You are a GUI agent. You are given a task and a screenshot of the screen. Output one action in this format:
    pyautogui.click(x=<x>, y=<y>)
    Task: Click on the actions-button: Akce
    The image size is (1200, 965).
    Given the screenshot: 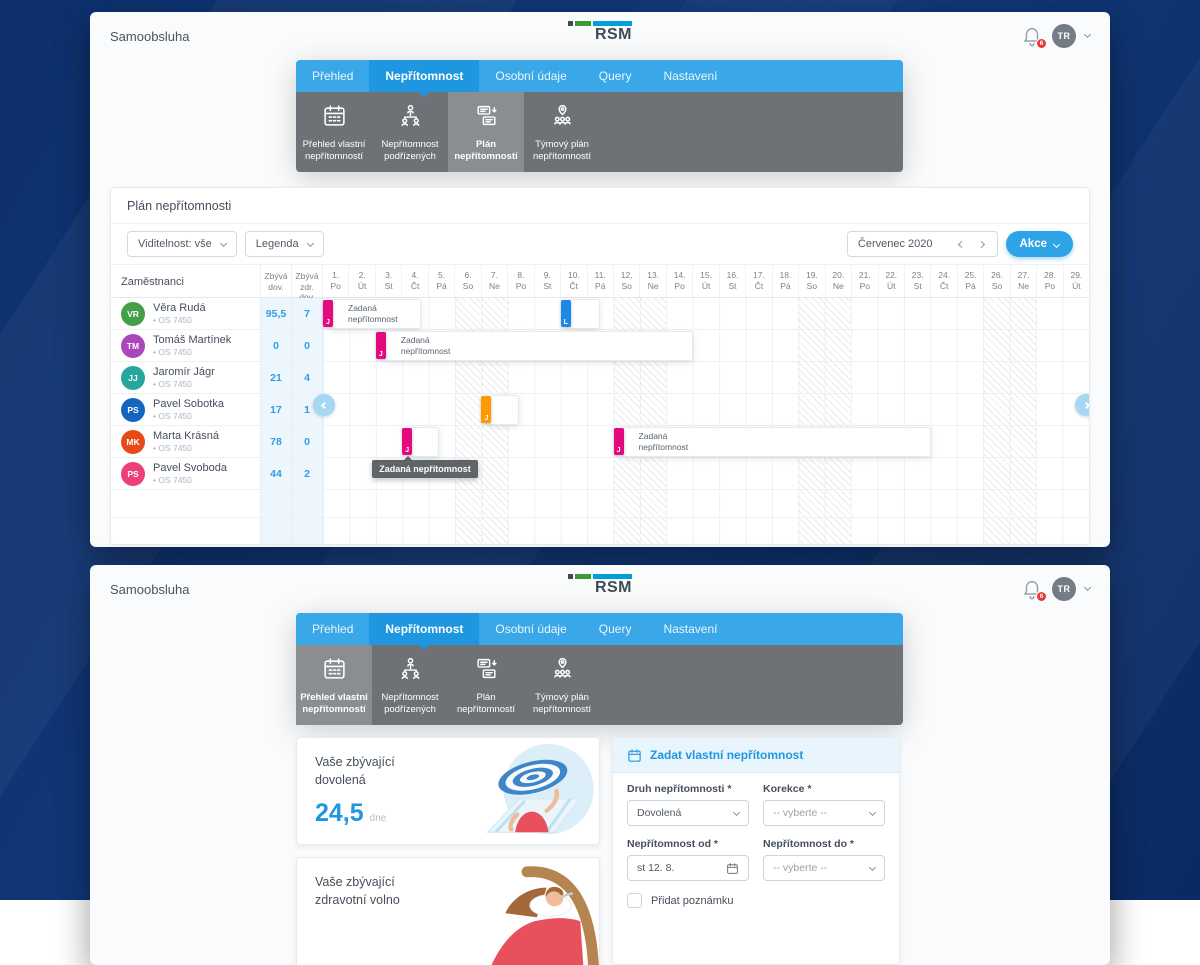 What is the action you would take?
    pyautogui.click(x=1040, y=244)
    